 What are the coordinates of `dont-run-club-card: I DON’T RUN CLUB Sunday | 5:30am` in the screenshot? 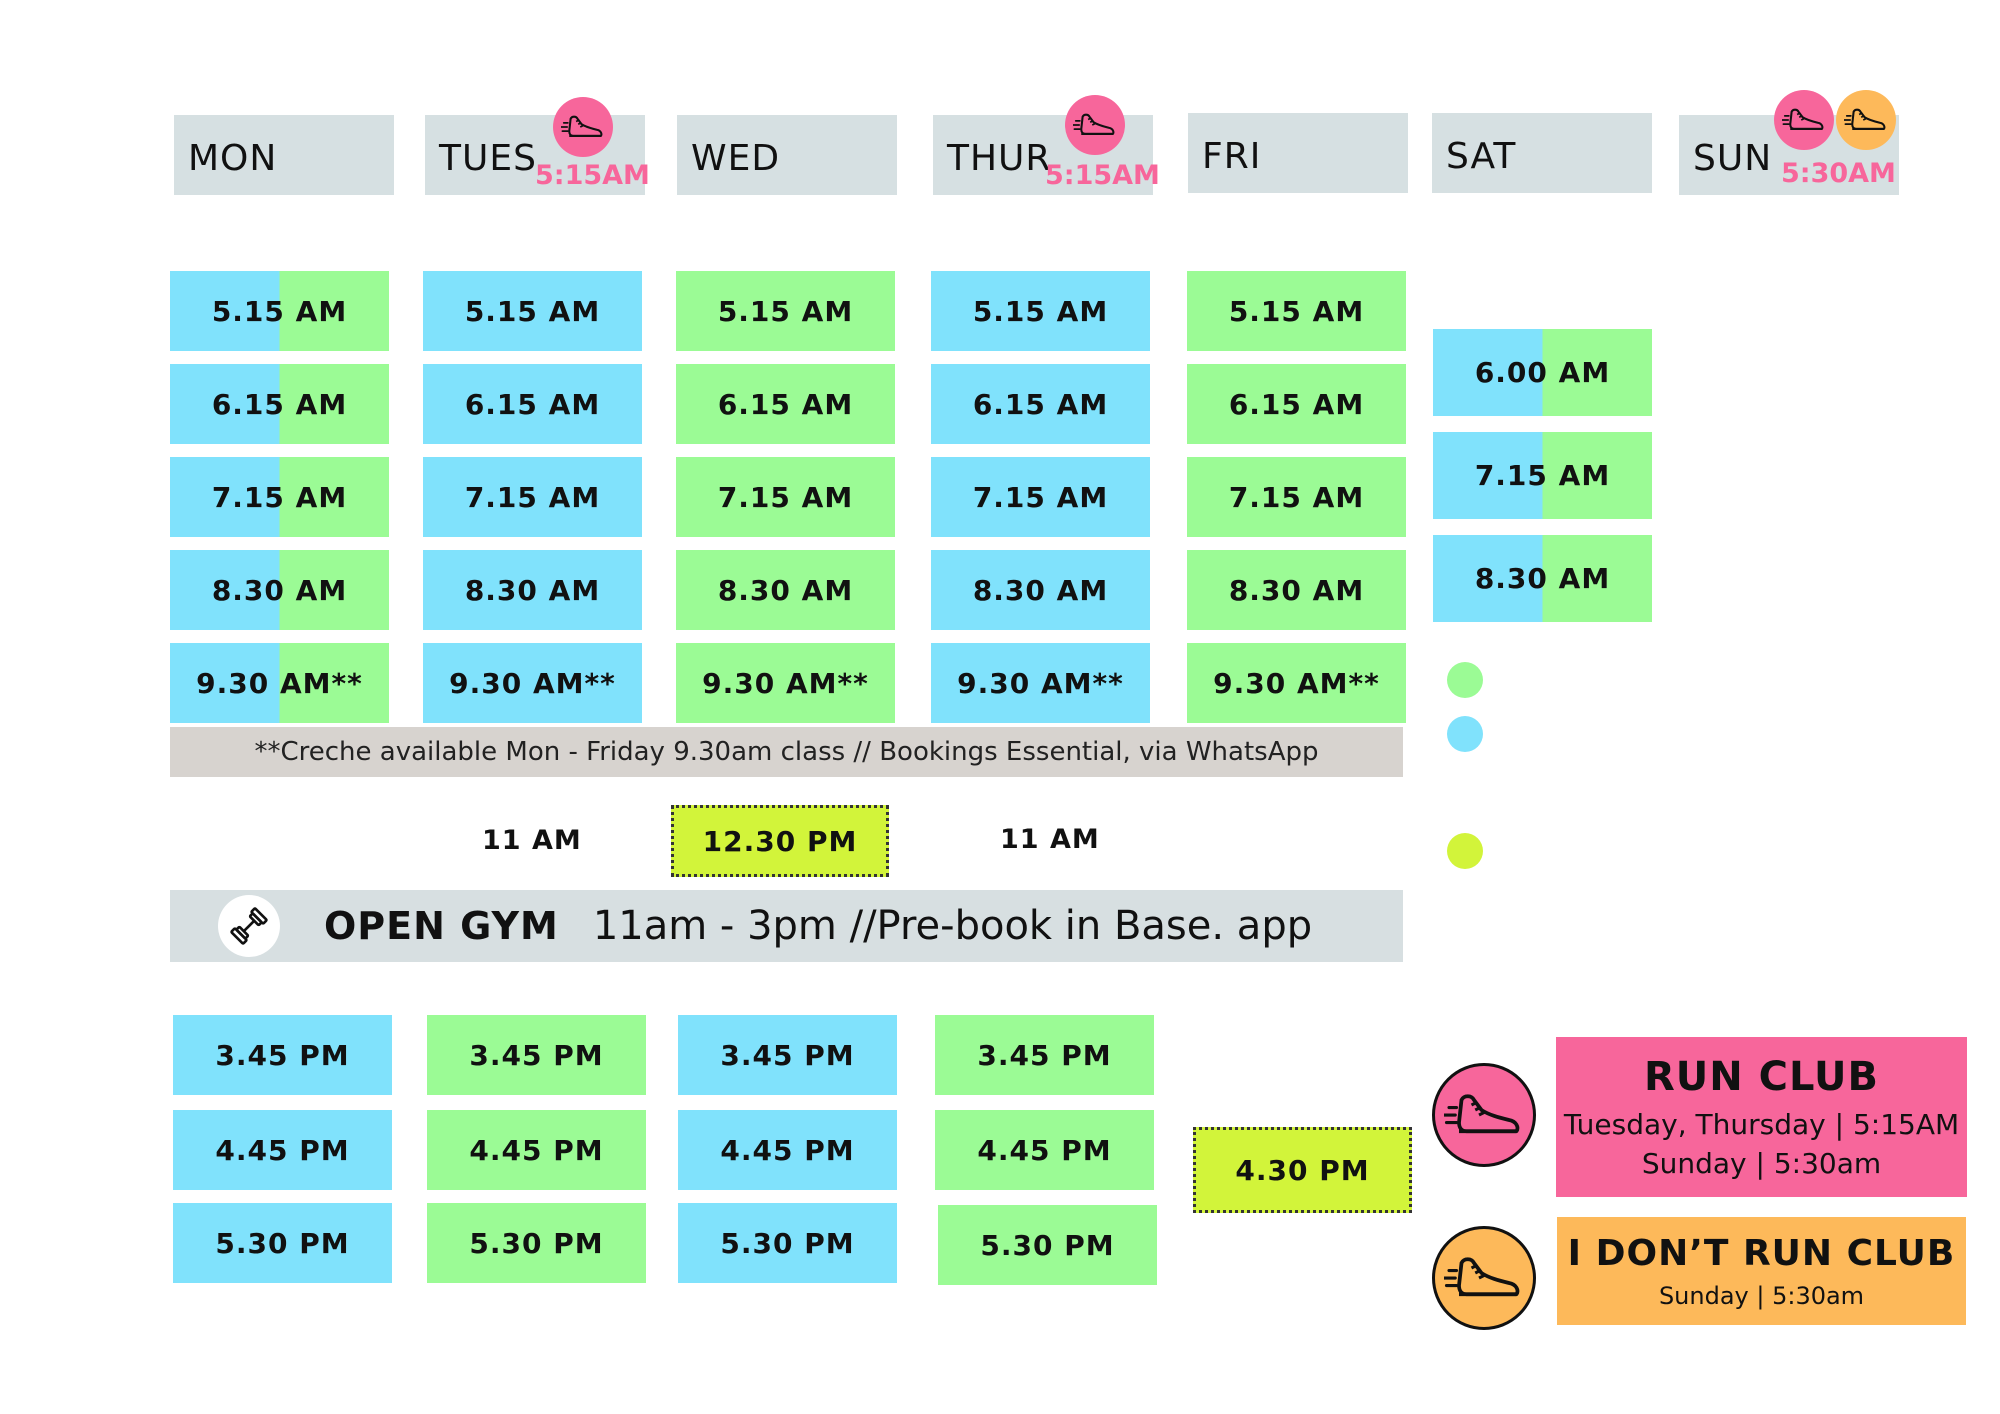 It's located at (1761, 1271).